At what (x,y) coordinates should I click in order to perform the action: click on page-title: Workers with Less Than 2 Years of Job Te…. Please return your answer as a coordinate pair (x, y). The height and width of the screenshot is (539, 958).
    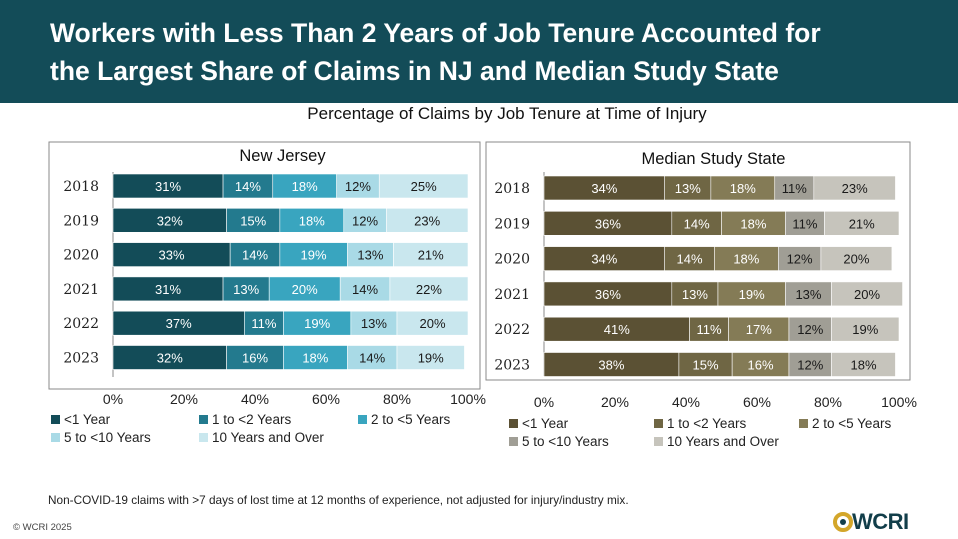
    Looking at the image, I should click on (490, 52).